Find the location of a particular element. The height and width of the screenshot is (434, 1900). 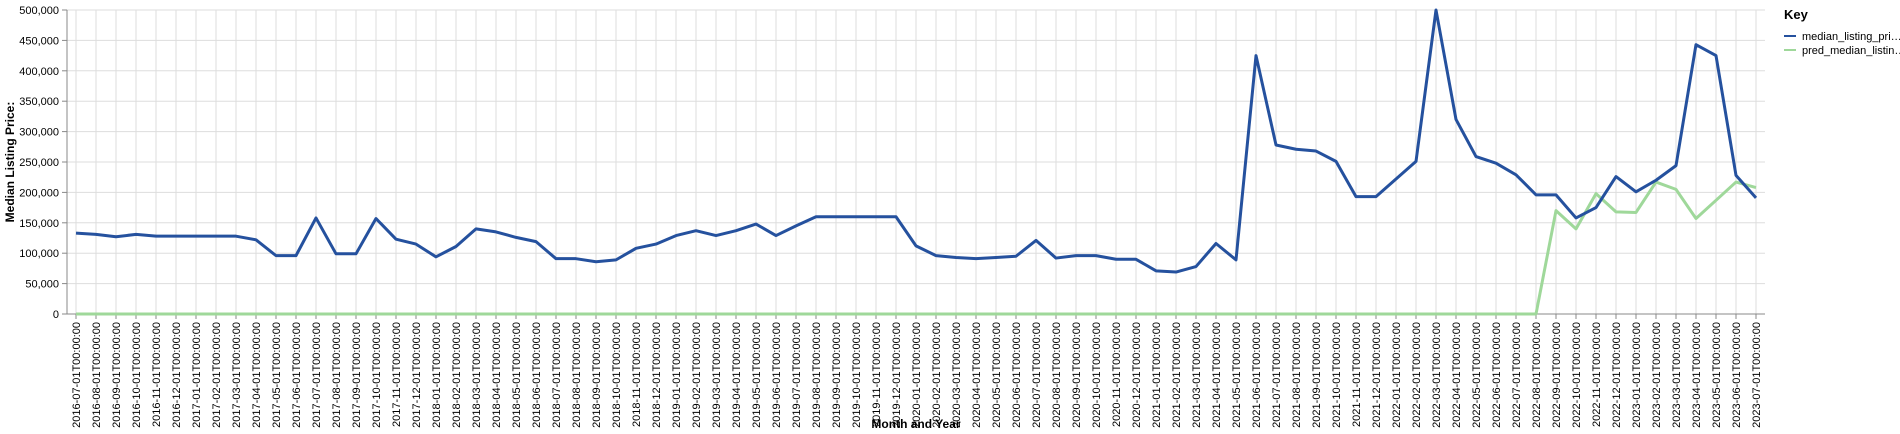

x-tick-label: 2017-06-01T00:00:00 is located at coordinates (297, 375).